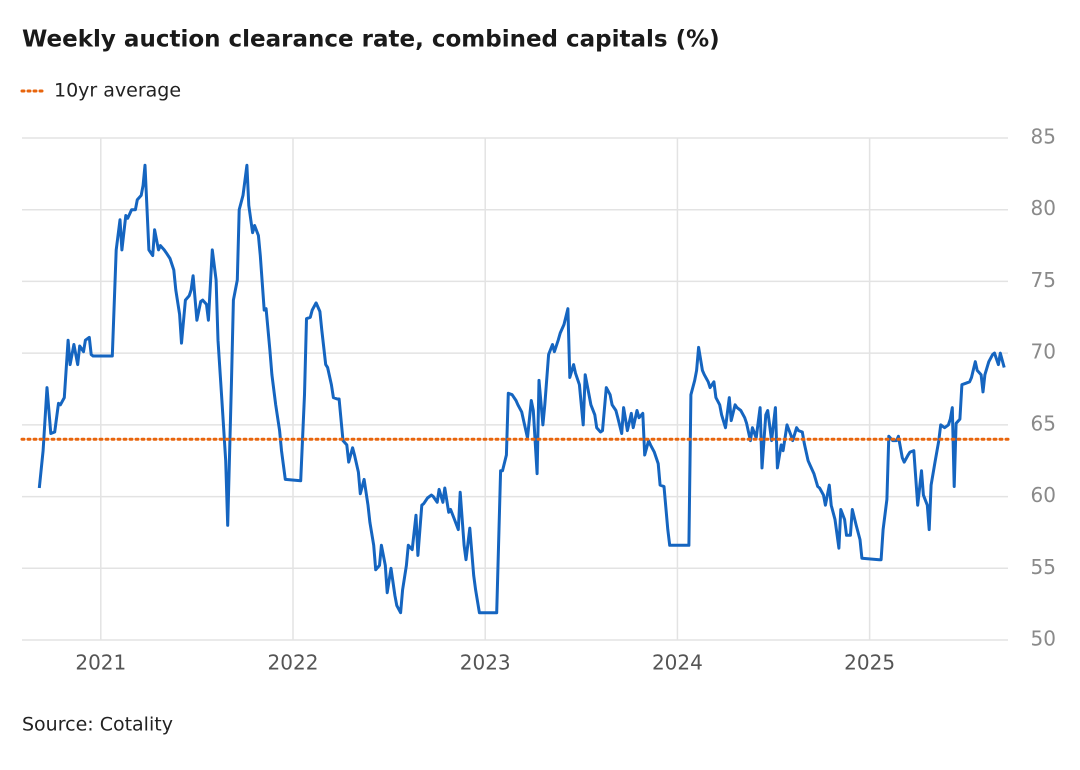  I want to click on y-tick-label: 75, so click(1043, 280).